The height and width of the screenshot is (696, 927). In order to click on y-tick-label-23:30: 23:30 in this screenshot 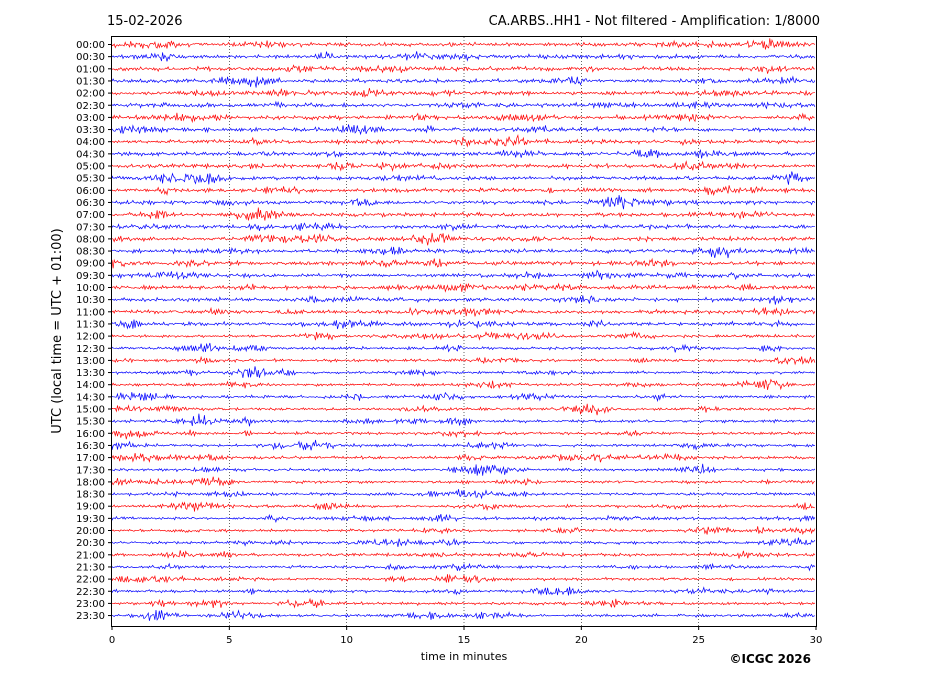, I will do `click(90, 616)`.